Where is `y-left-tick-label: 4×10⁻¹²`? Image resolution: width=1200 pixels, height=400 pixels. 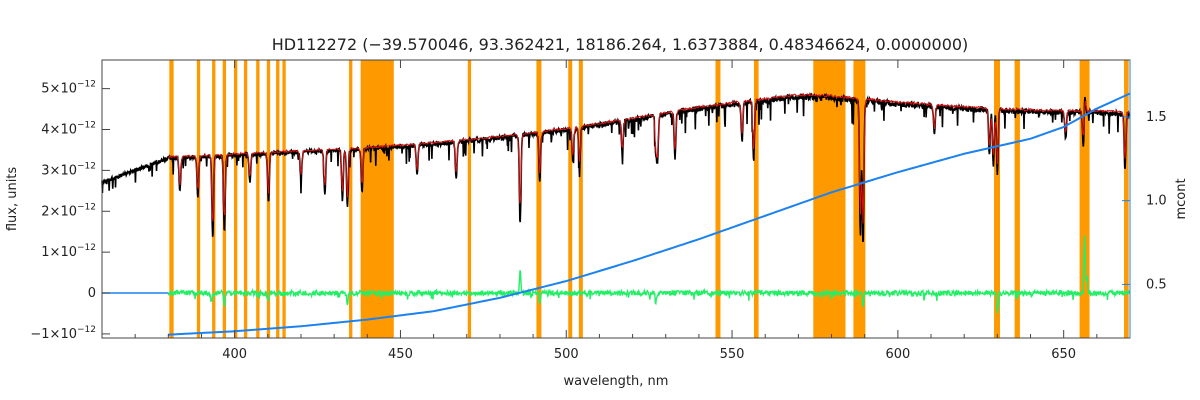
y-left-tick-label: 4×10⁻¹² is located at coordinates (68, 129).